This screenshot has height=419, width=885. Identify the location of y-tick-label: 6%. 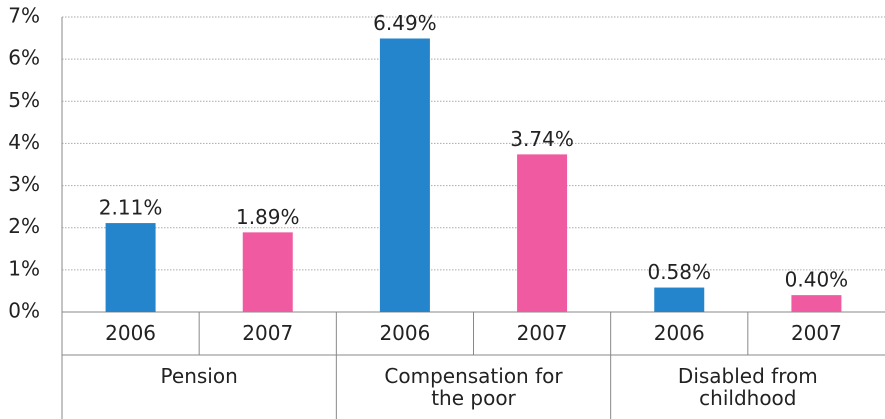
(24, 58).